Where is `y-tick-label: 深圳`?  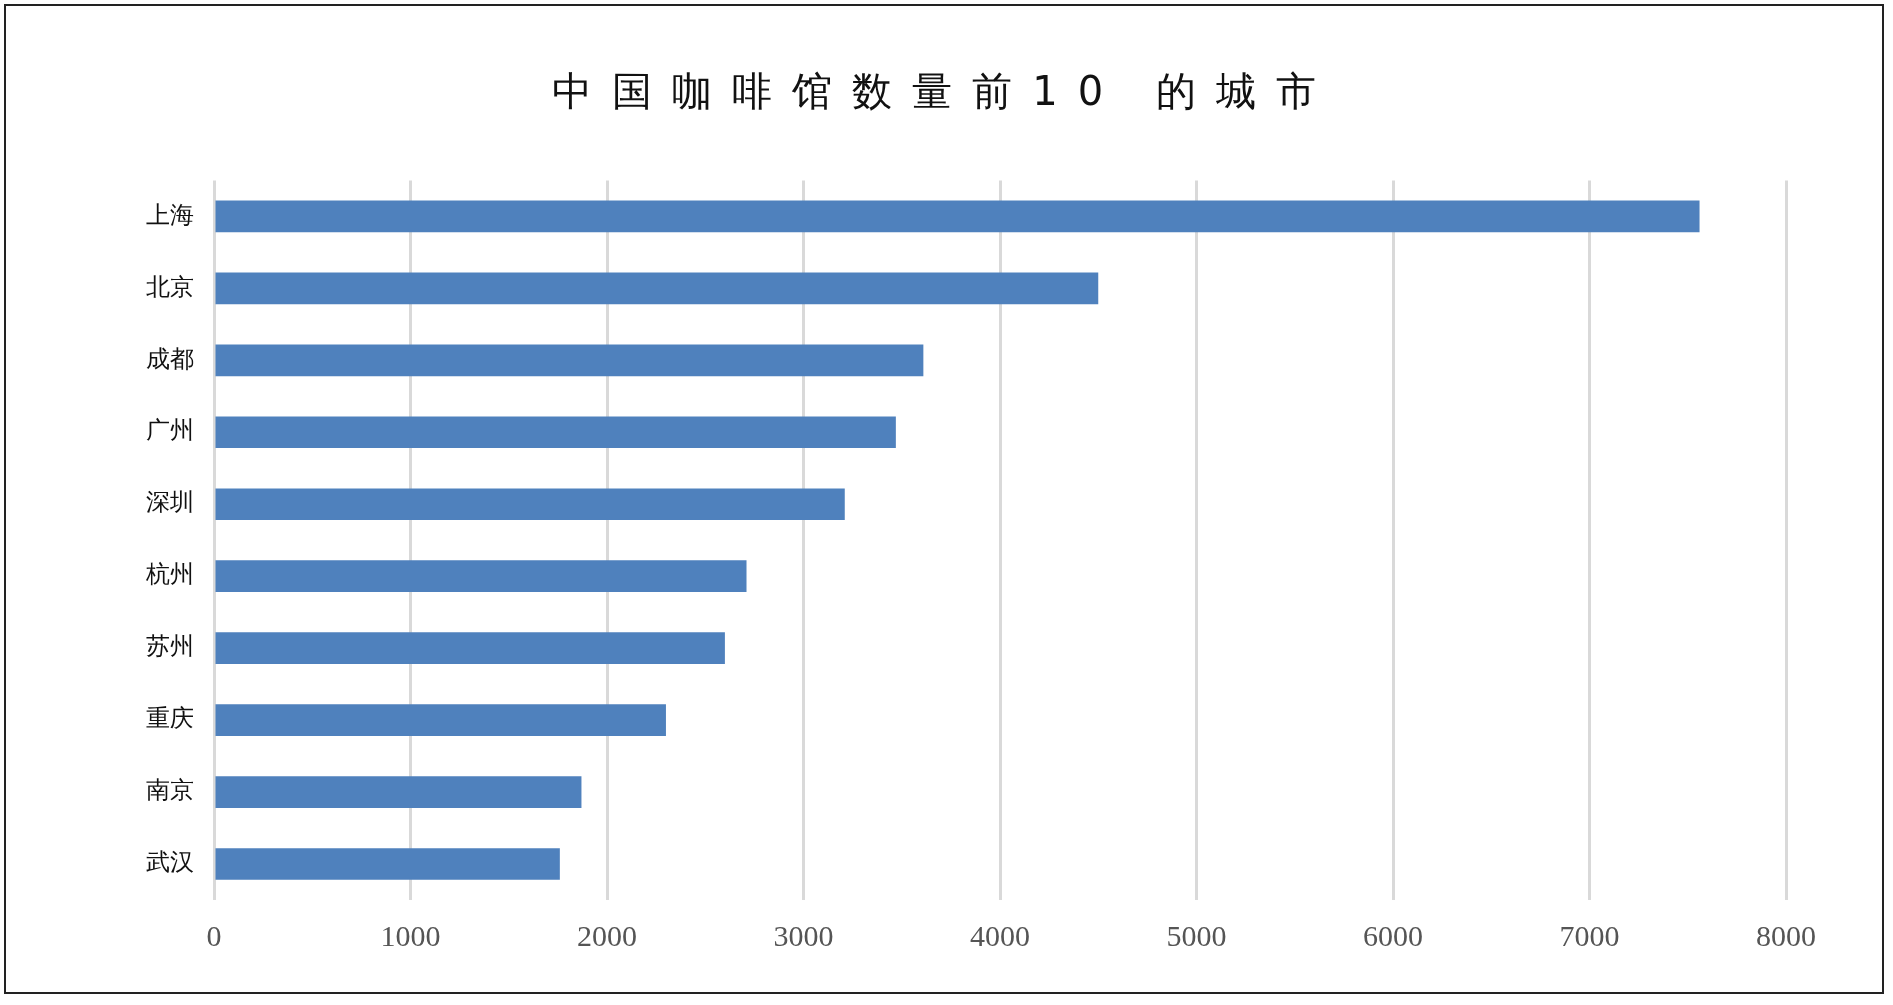 y-tick-label: 深圳 is located at coordinates (170, 502).